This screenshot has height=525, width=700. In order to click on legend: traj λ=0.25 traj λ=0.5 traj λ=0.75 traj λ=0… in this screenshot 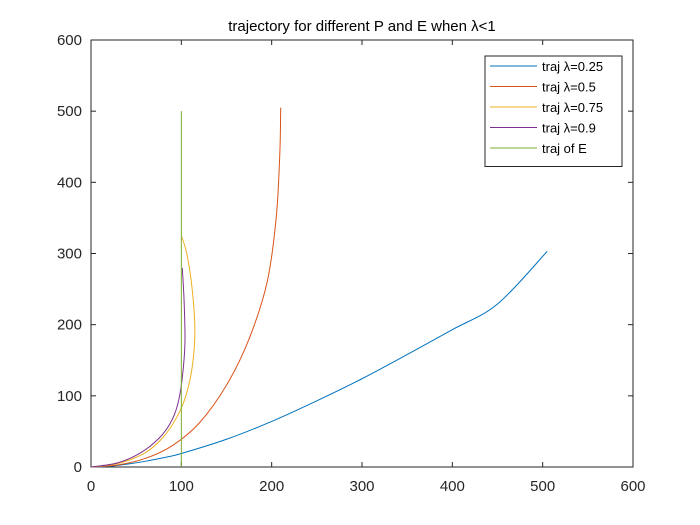, I will do `click(553, 111)`.